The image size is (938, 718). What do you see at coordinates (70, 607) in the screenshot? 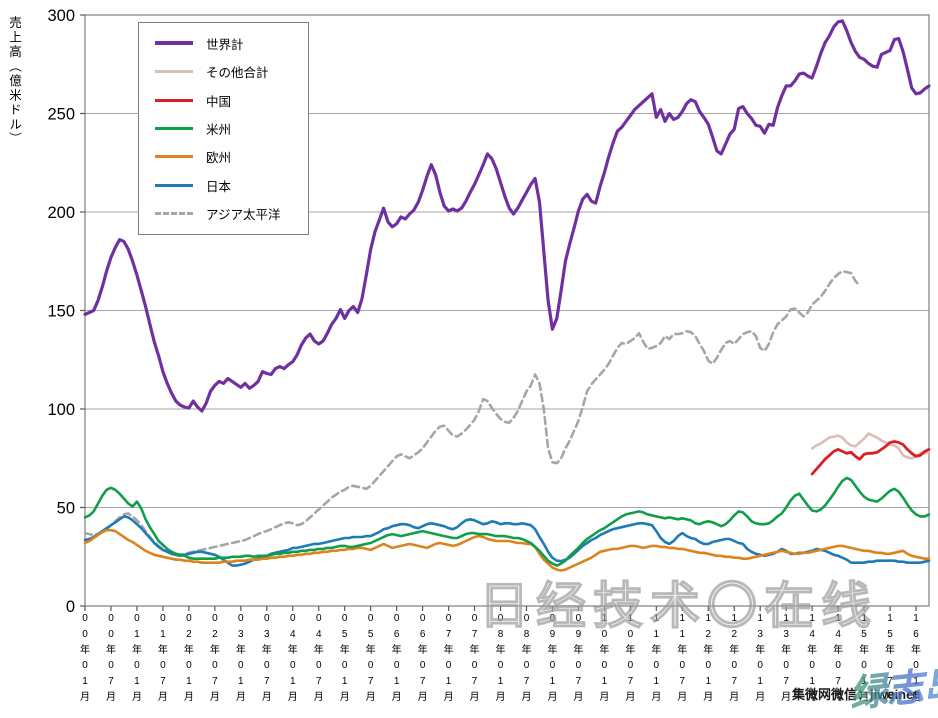
I see `y-tick-label: 0` at bounding box center [70, 607].